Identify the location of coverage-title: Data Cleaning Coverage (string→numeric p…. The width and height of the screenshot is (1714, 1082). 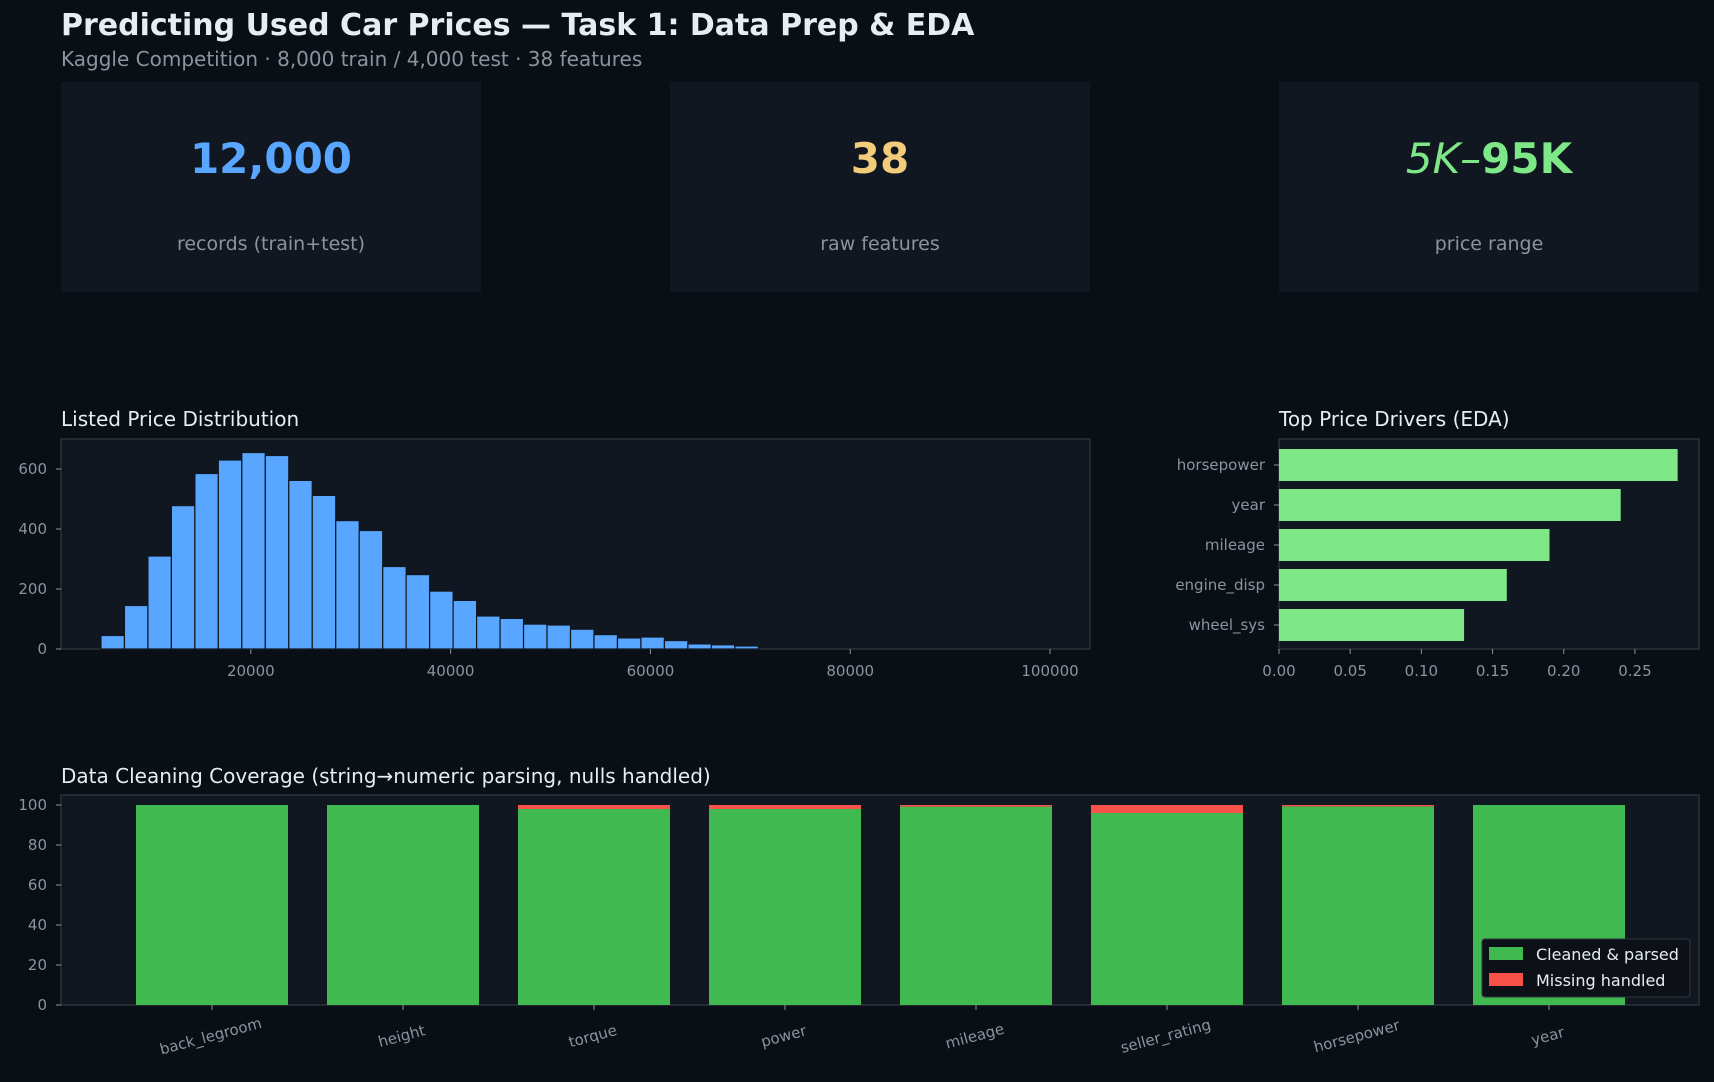
(386, 776).